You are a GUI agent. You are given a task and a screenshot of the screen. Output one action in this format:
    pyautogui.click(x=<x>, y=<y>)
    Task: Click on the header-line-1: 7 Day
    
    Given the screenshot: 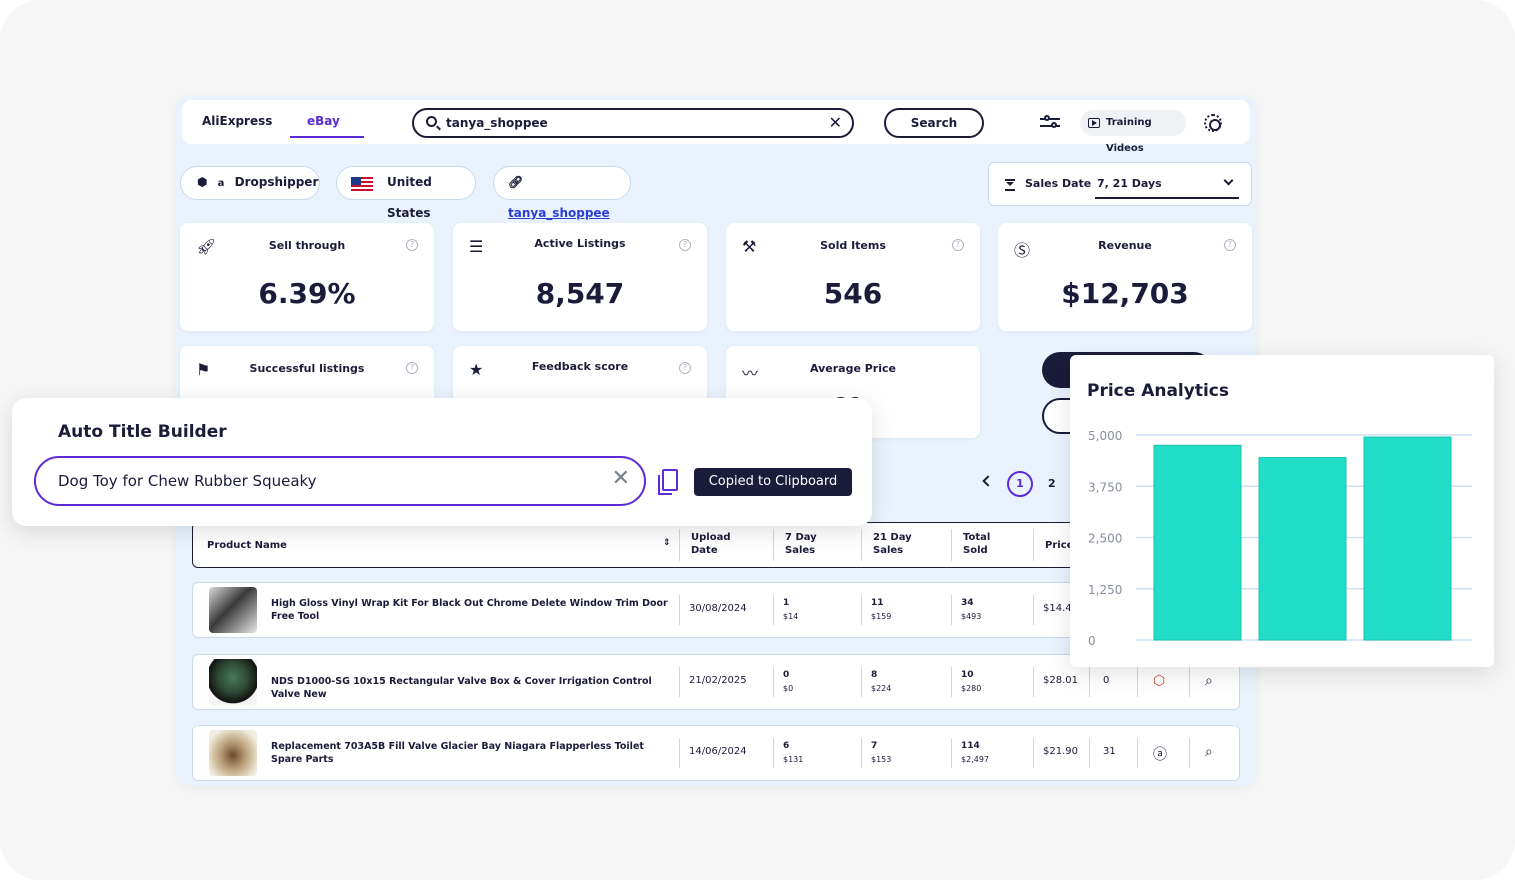 What is the action you would take?
    pyautogui.click(x=801, y=537)
    